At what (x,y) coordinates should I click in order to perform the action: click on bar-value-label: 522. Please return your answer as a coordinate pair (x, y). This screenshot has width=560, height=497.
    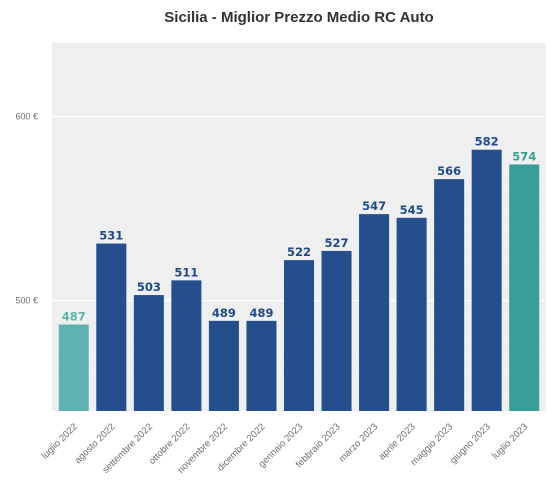
    Looking at the image, I should click on (299, 252).